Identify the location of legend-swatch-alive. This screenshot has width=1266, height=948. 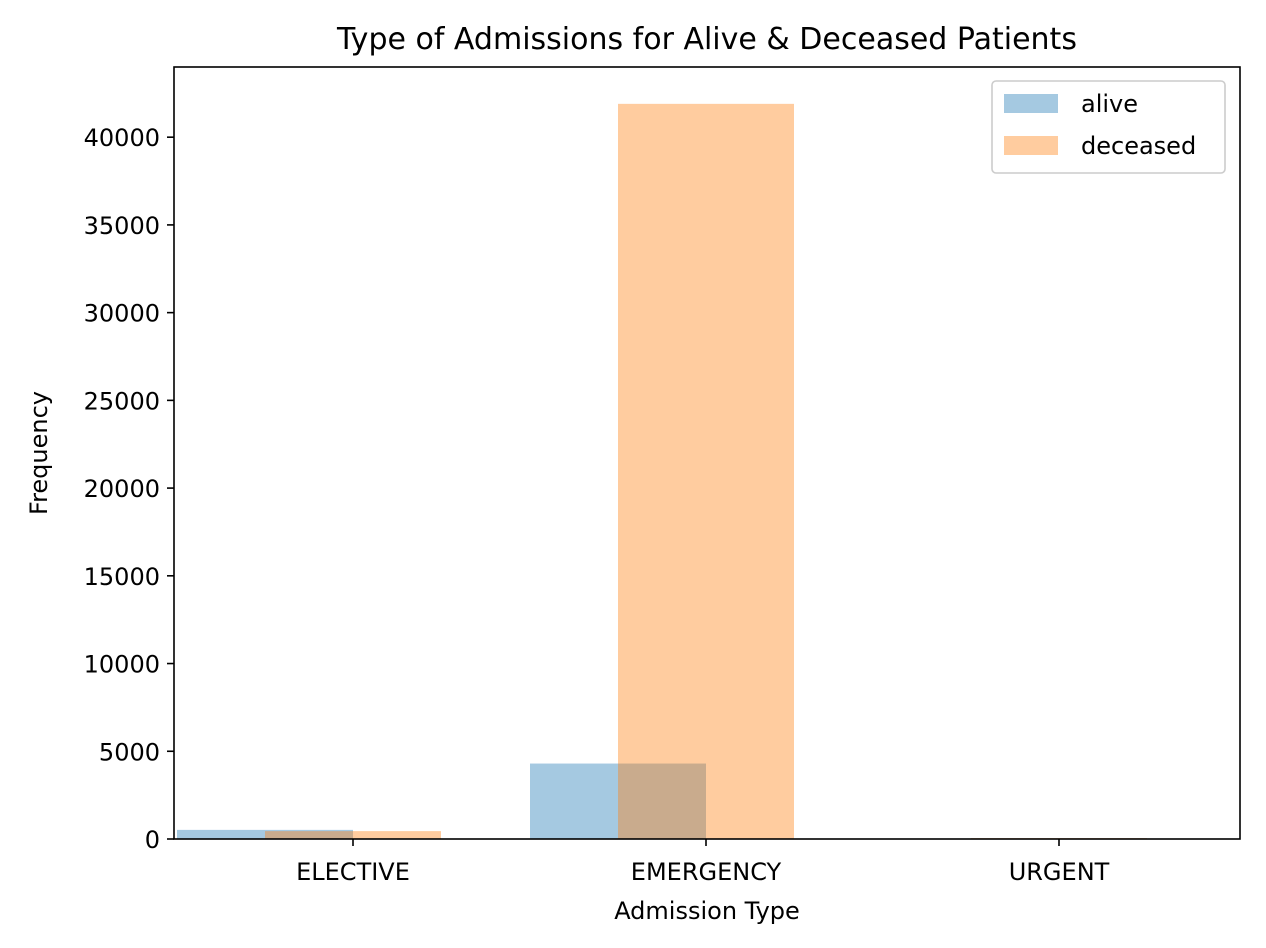
(1031, 103).